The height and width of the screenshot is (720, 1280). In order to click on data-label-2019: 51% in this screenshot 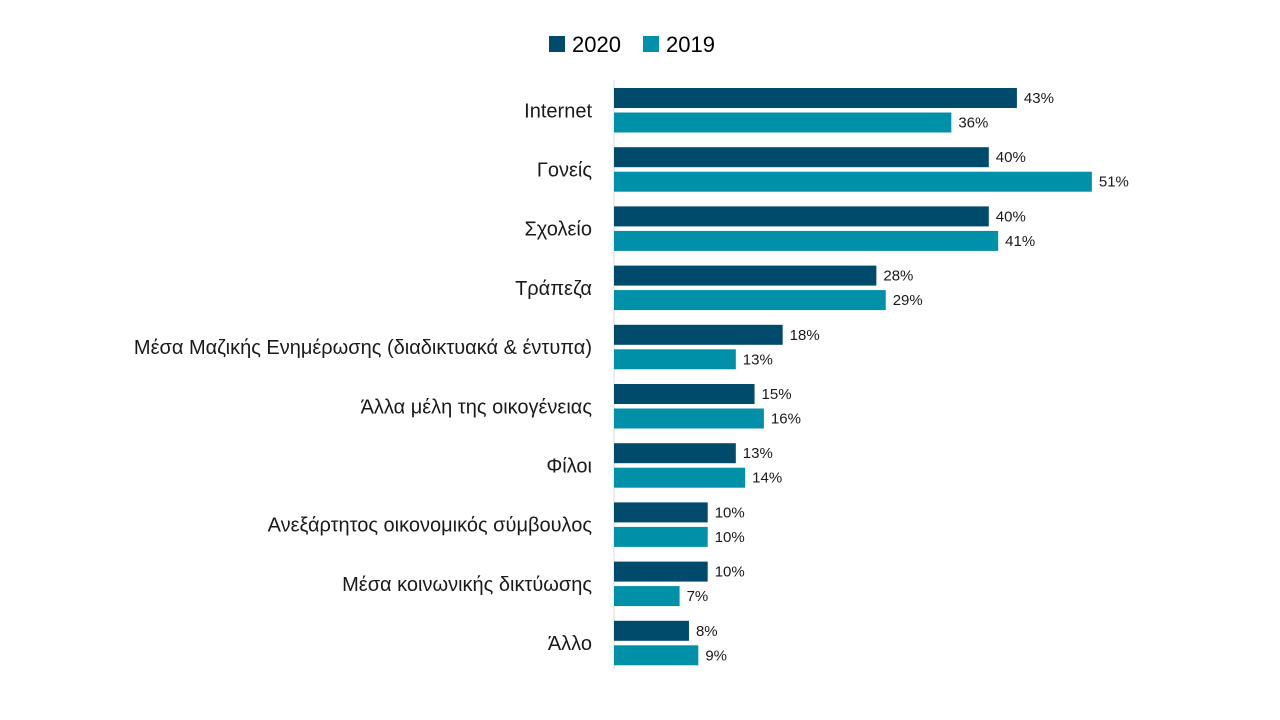, I will do `click(1114, 182)`.